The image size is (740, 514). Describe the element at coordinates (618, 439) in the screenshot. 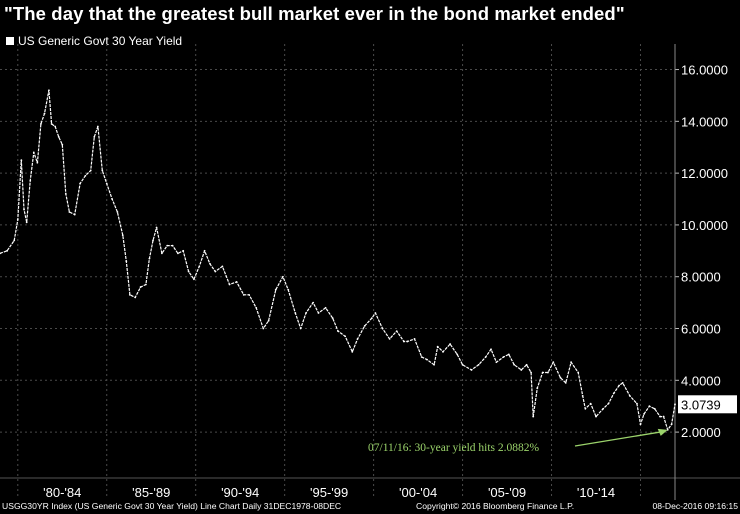

I see `annotation-arrow` at that location.